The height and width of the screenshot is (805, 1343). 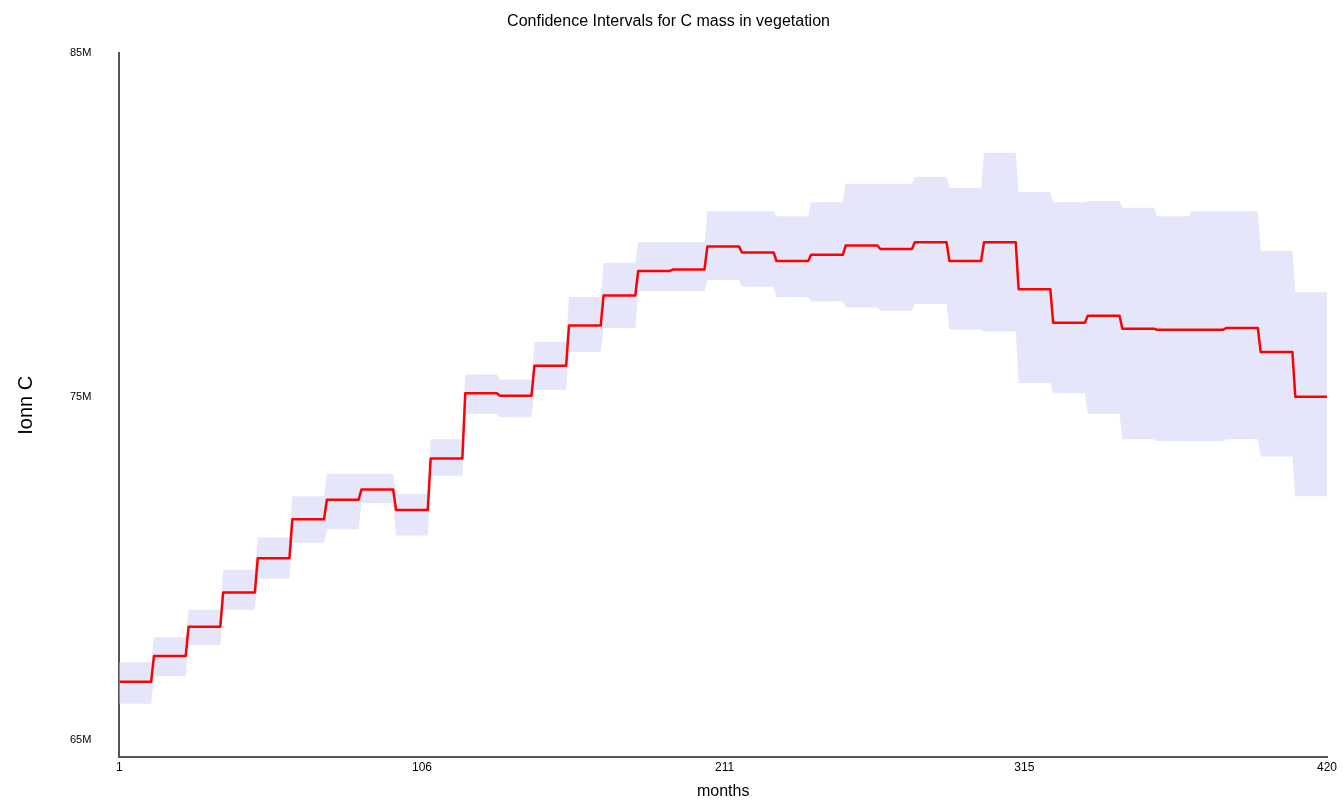 What do you see at coordinates (80, 52) in the screenshot?
I see `y-tick-label: 85M` at bounding box center [80, 52].